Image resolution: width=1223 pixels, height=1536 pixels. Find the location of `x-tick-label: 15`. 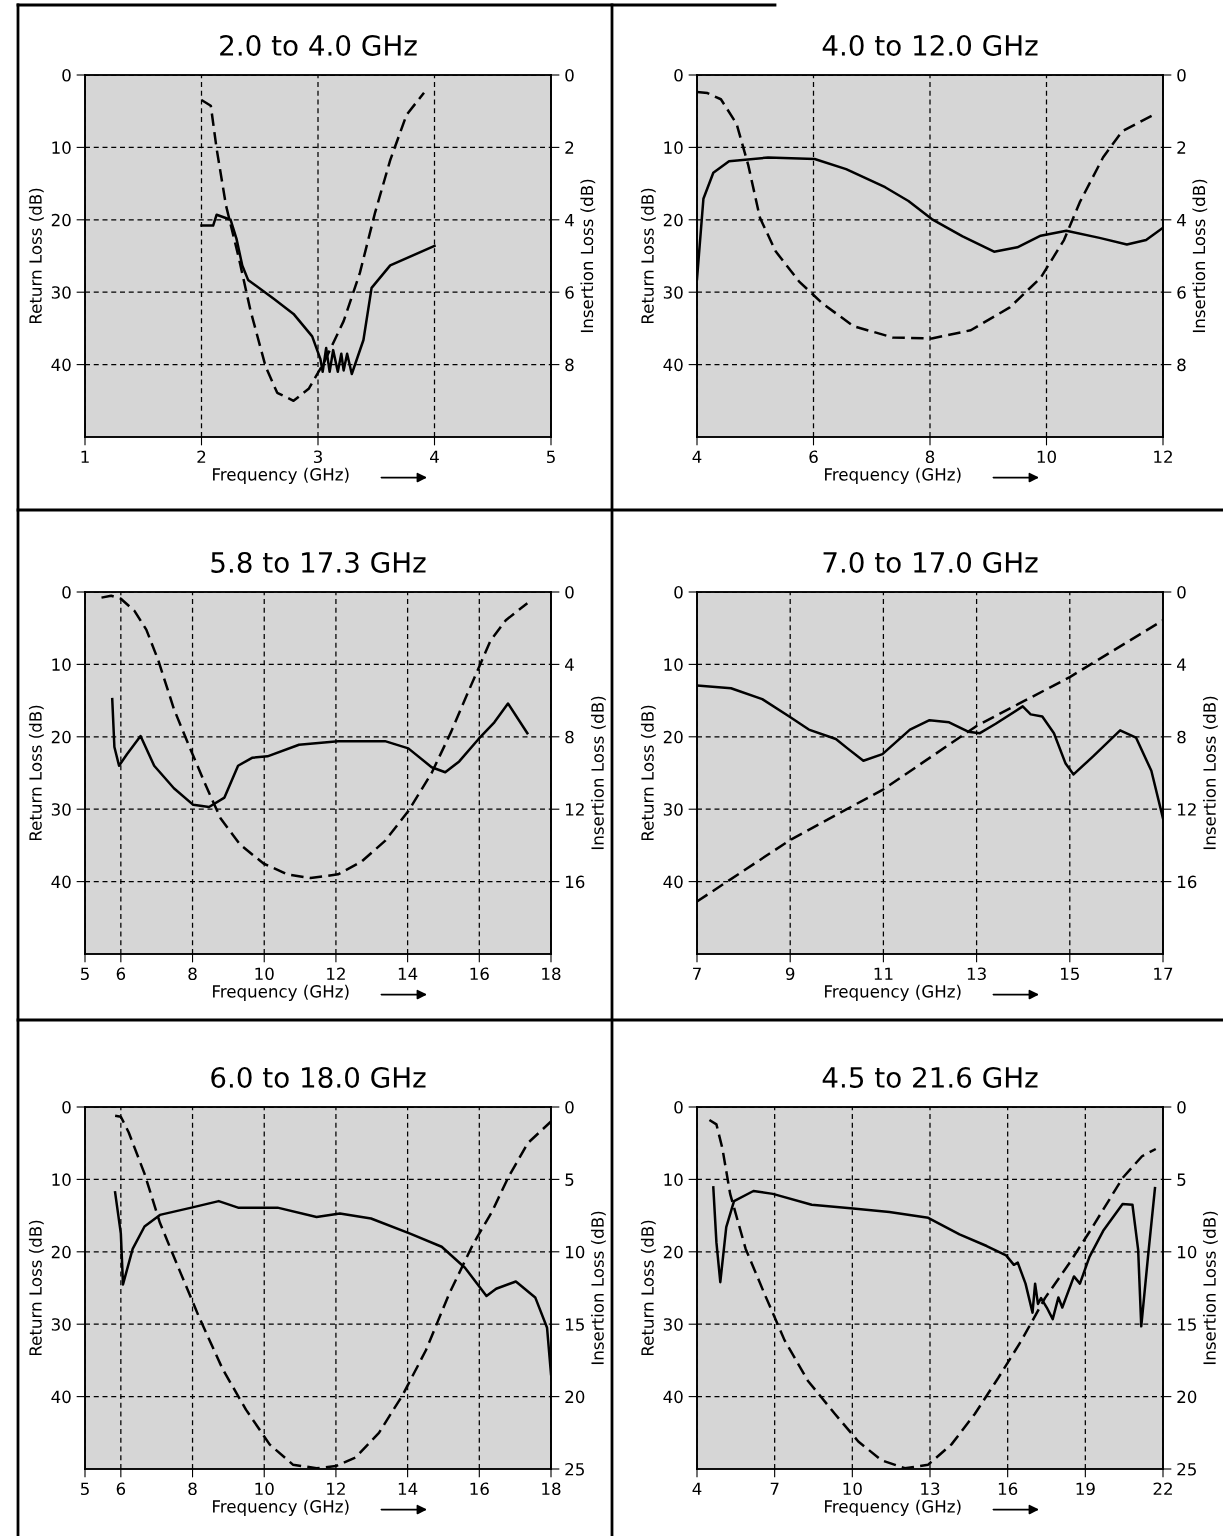

x-tick-label: 15 is located at coordinates (1070, 974).